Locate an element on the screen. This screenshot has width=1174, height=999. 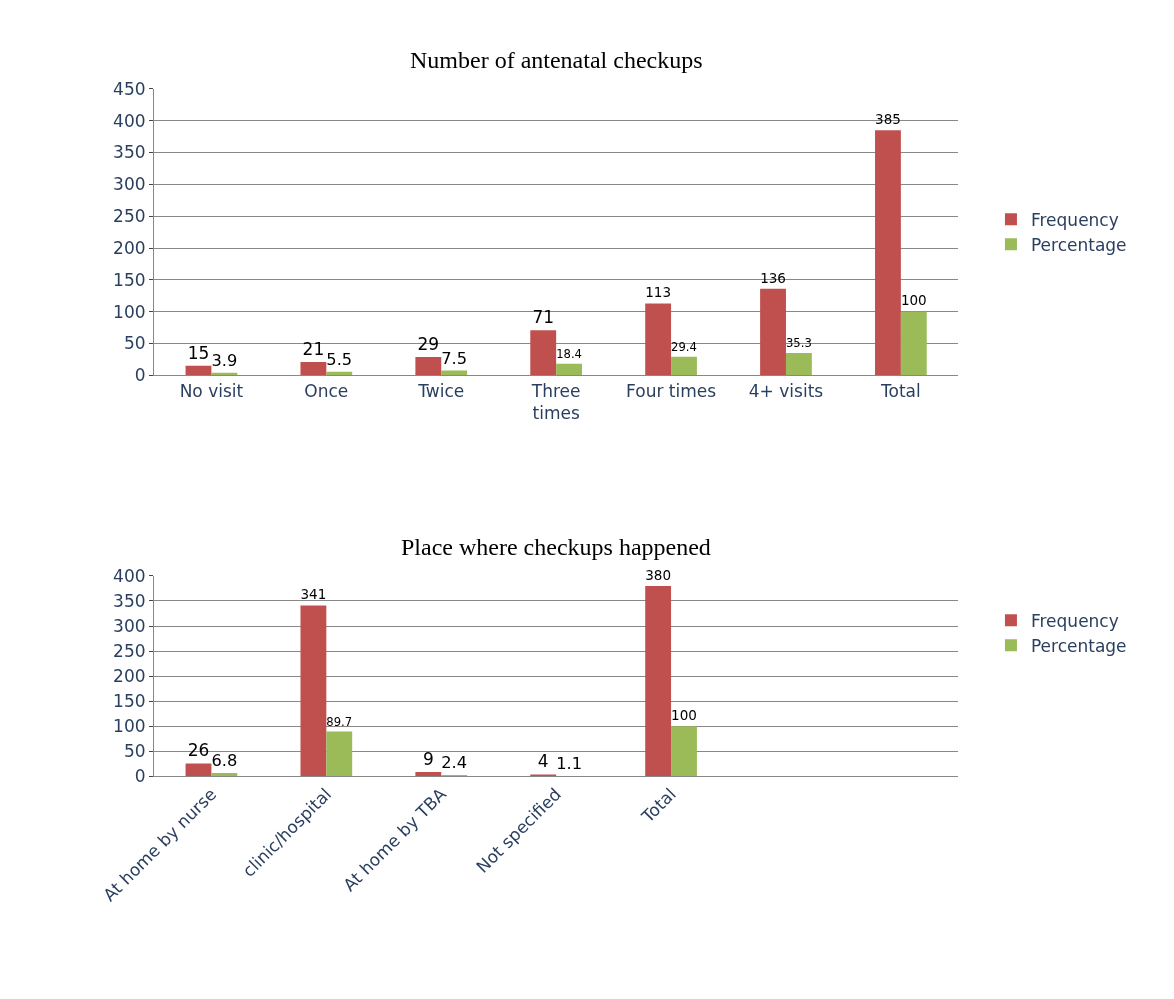
x-tick-label: Three times is located at coordinates (555, 401).